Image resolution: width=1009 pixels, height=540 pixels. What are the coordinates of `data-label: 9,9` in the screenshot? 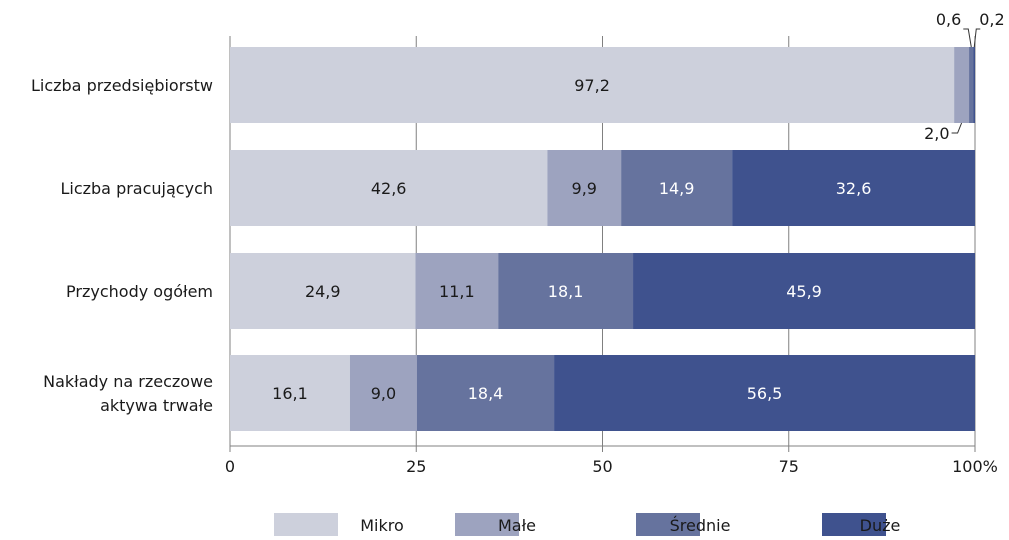 It's located at (584, 188).